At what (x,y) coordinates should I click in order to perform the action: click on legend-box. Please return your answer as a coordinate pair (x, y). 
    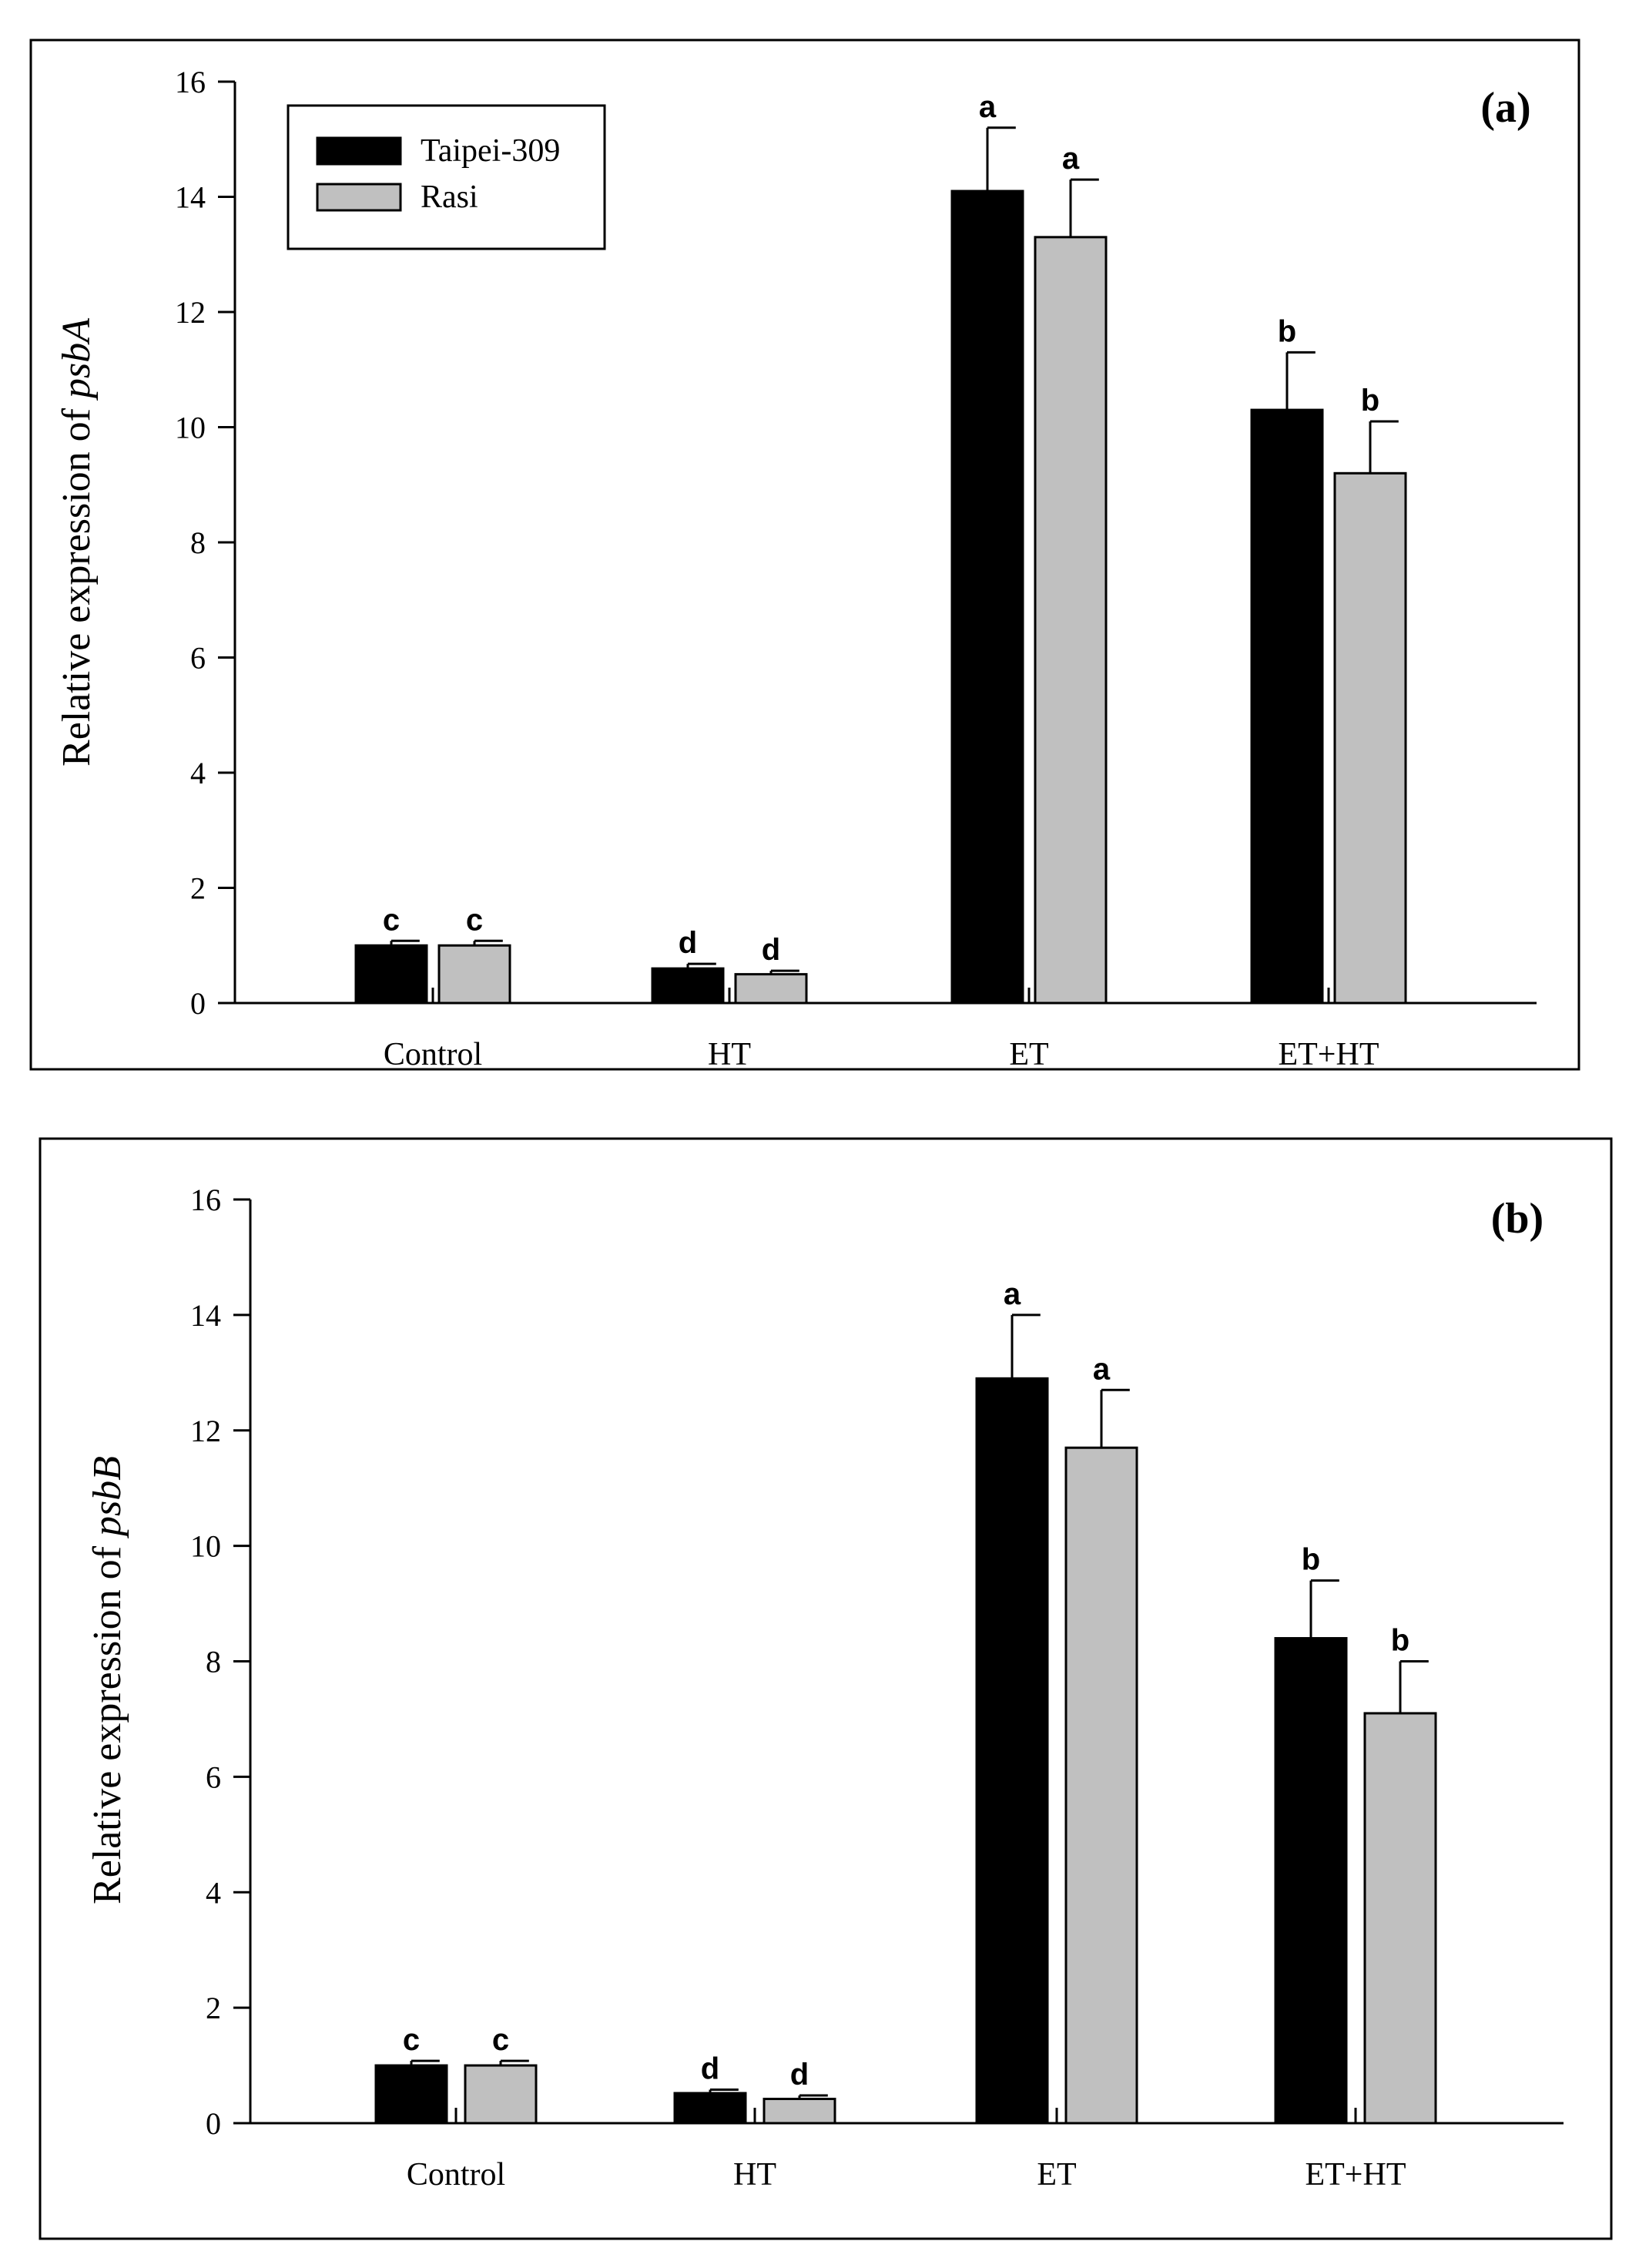
    Looking at the image, I should click on (446, 177).